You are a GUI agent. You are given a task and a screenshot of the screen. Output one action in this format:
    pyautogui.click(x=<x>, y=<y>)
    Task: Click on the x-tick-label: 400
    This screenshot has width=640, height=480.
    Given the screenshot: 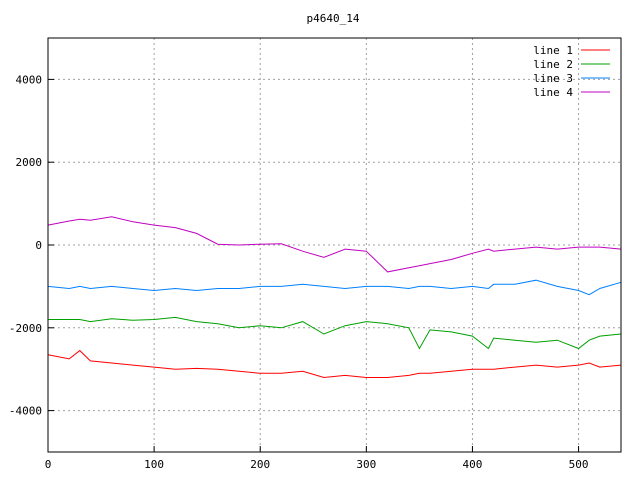 What is the action you would take?
    pyautogui.click(x=473, y=464)
    